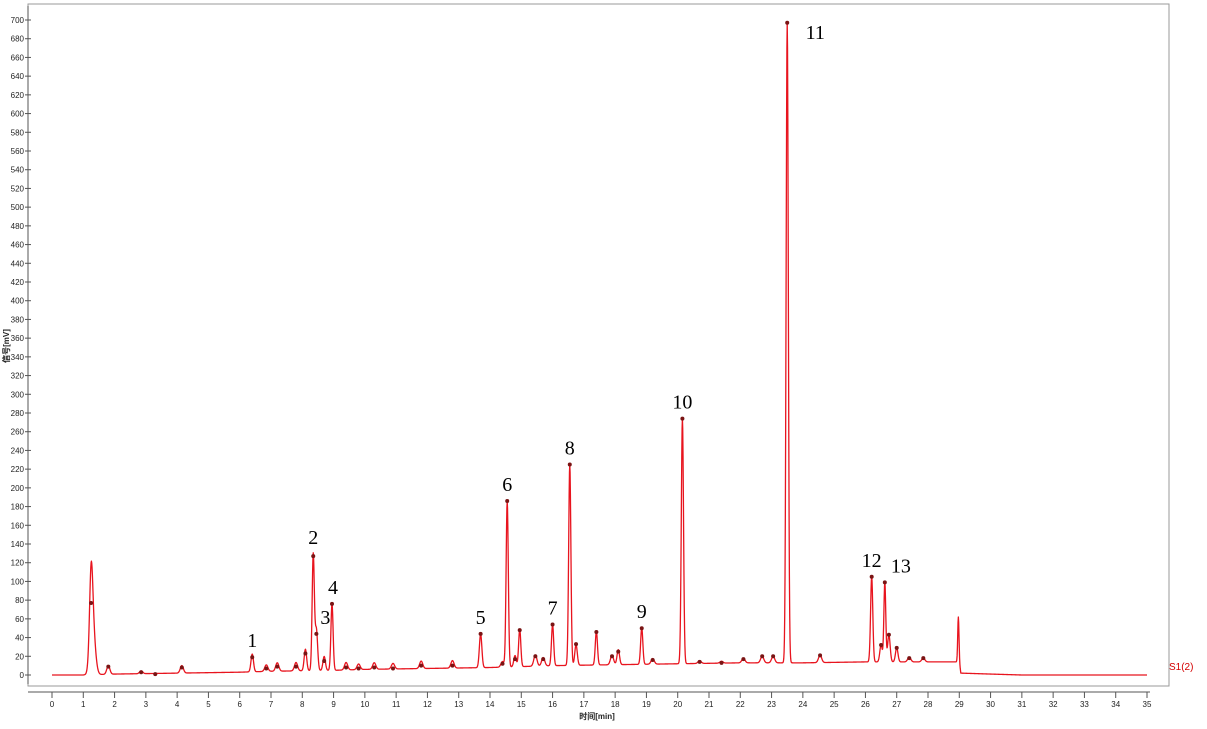 This screenshot has height=729, width=1207. Describe the element at coordinates (18, 76) in the screenshot. I see `y-tick-label: 640` at that location.